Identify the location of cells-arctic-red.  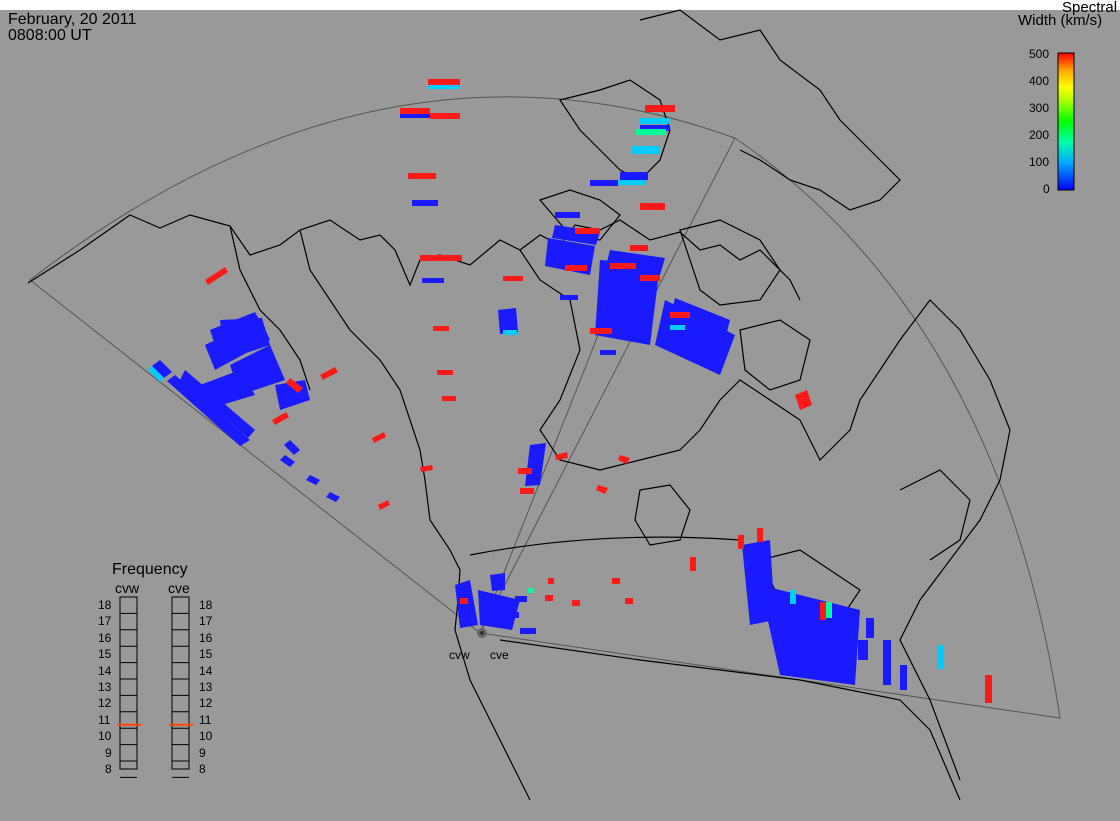
(461, 240).